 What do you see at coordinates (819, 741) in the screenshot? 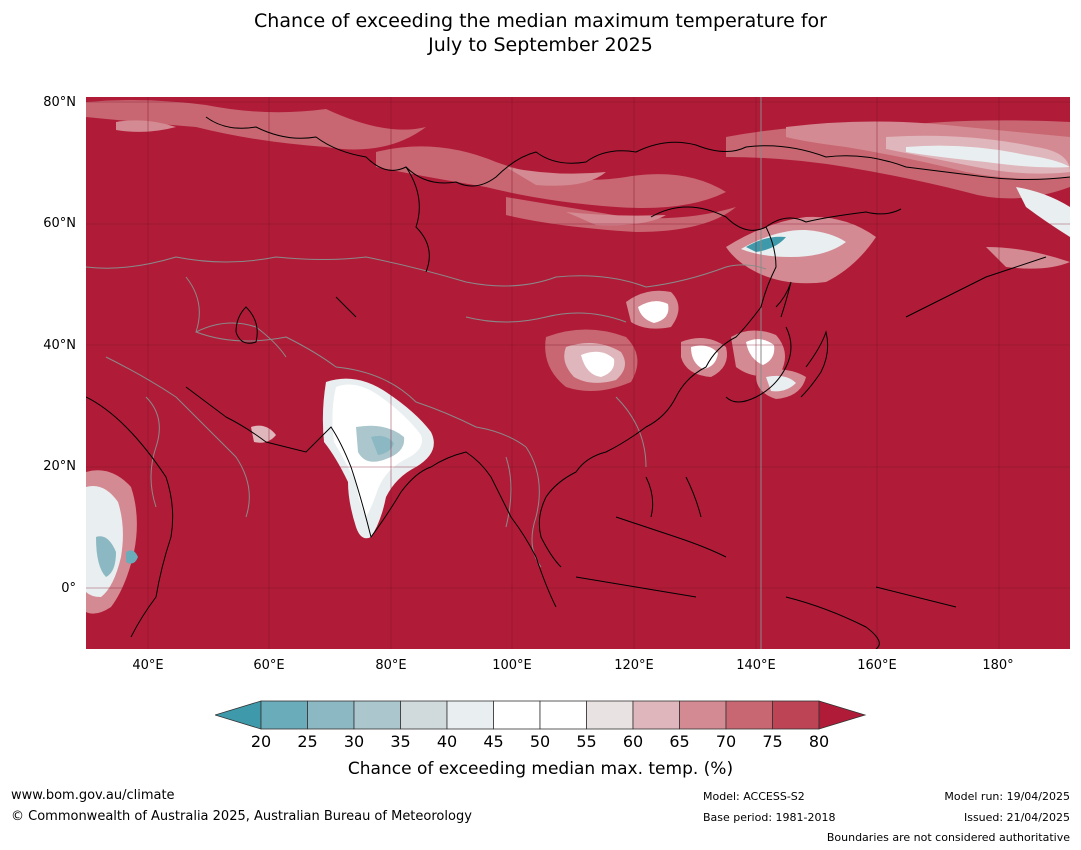
I see `colorbar-tick-label: 80` at bounding box center [819, 741].